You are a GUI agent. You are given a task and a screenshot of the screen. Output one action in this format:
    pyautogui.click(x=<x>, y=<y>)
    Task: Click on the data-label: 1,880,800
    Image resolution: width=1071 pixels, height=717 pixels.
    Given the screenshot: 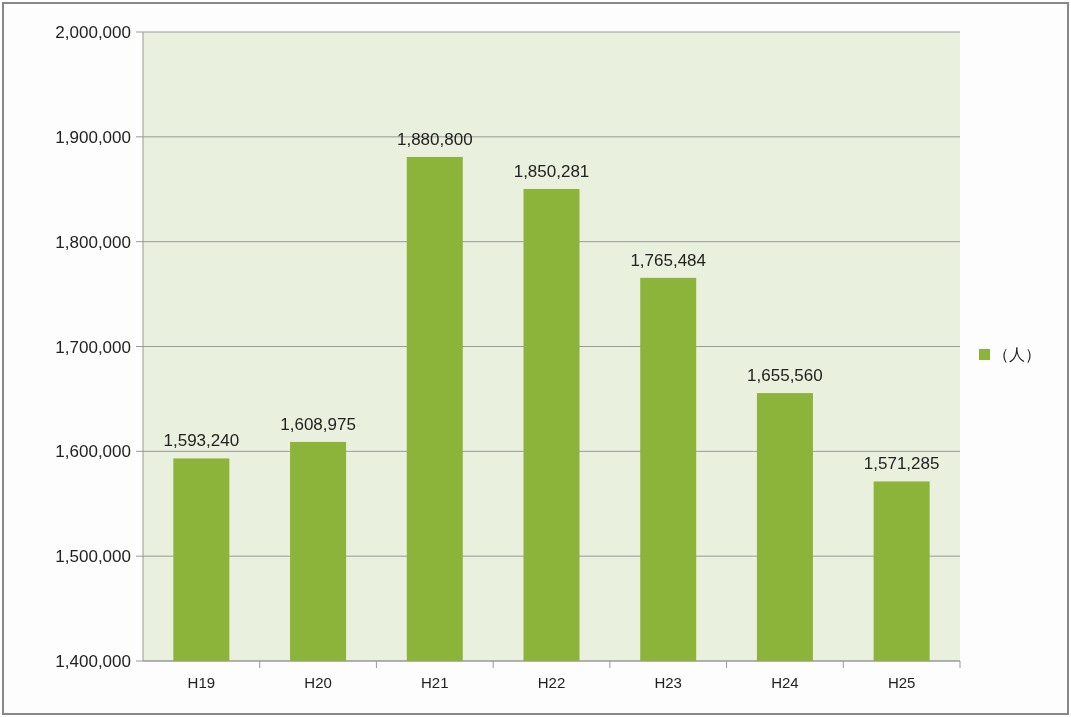 What is the action you would take?
    pyautogui.click(x=434, y=139)
    